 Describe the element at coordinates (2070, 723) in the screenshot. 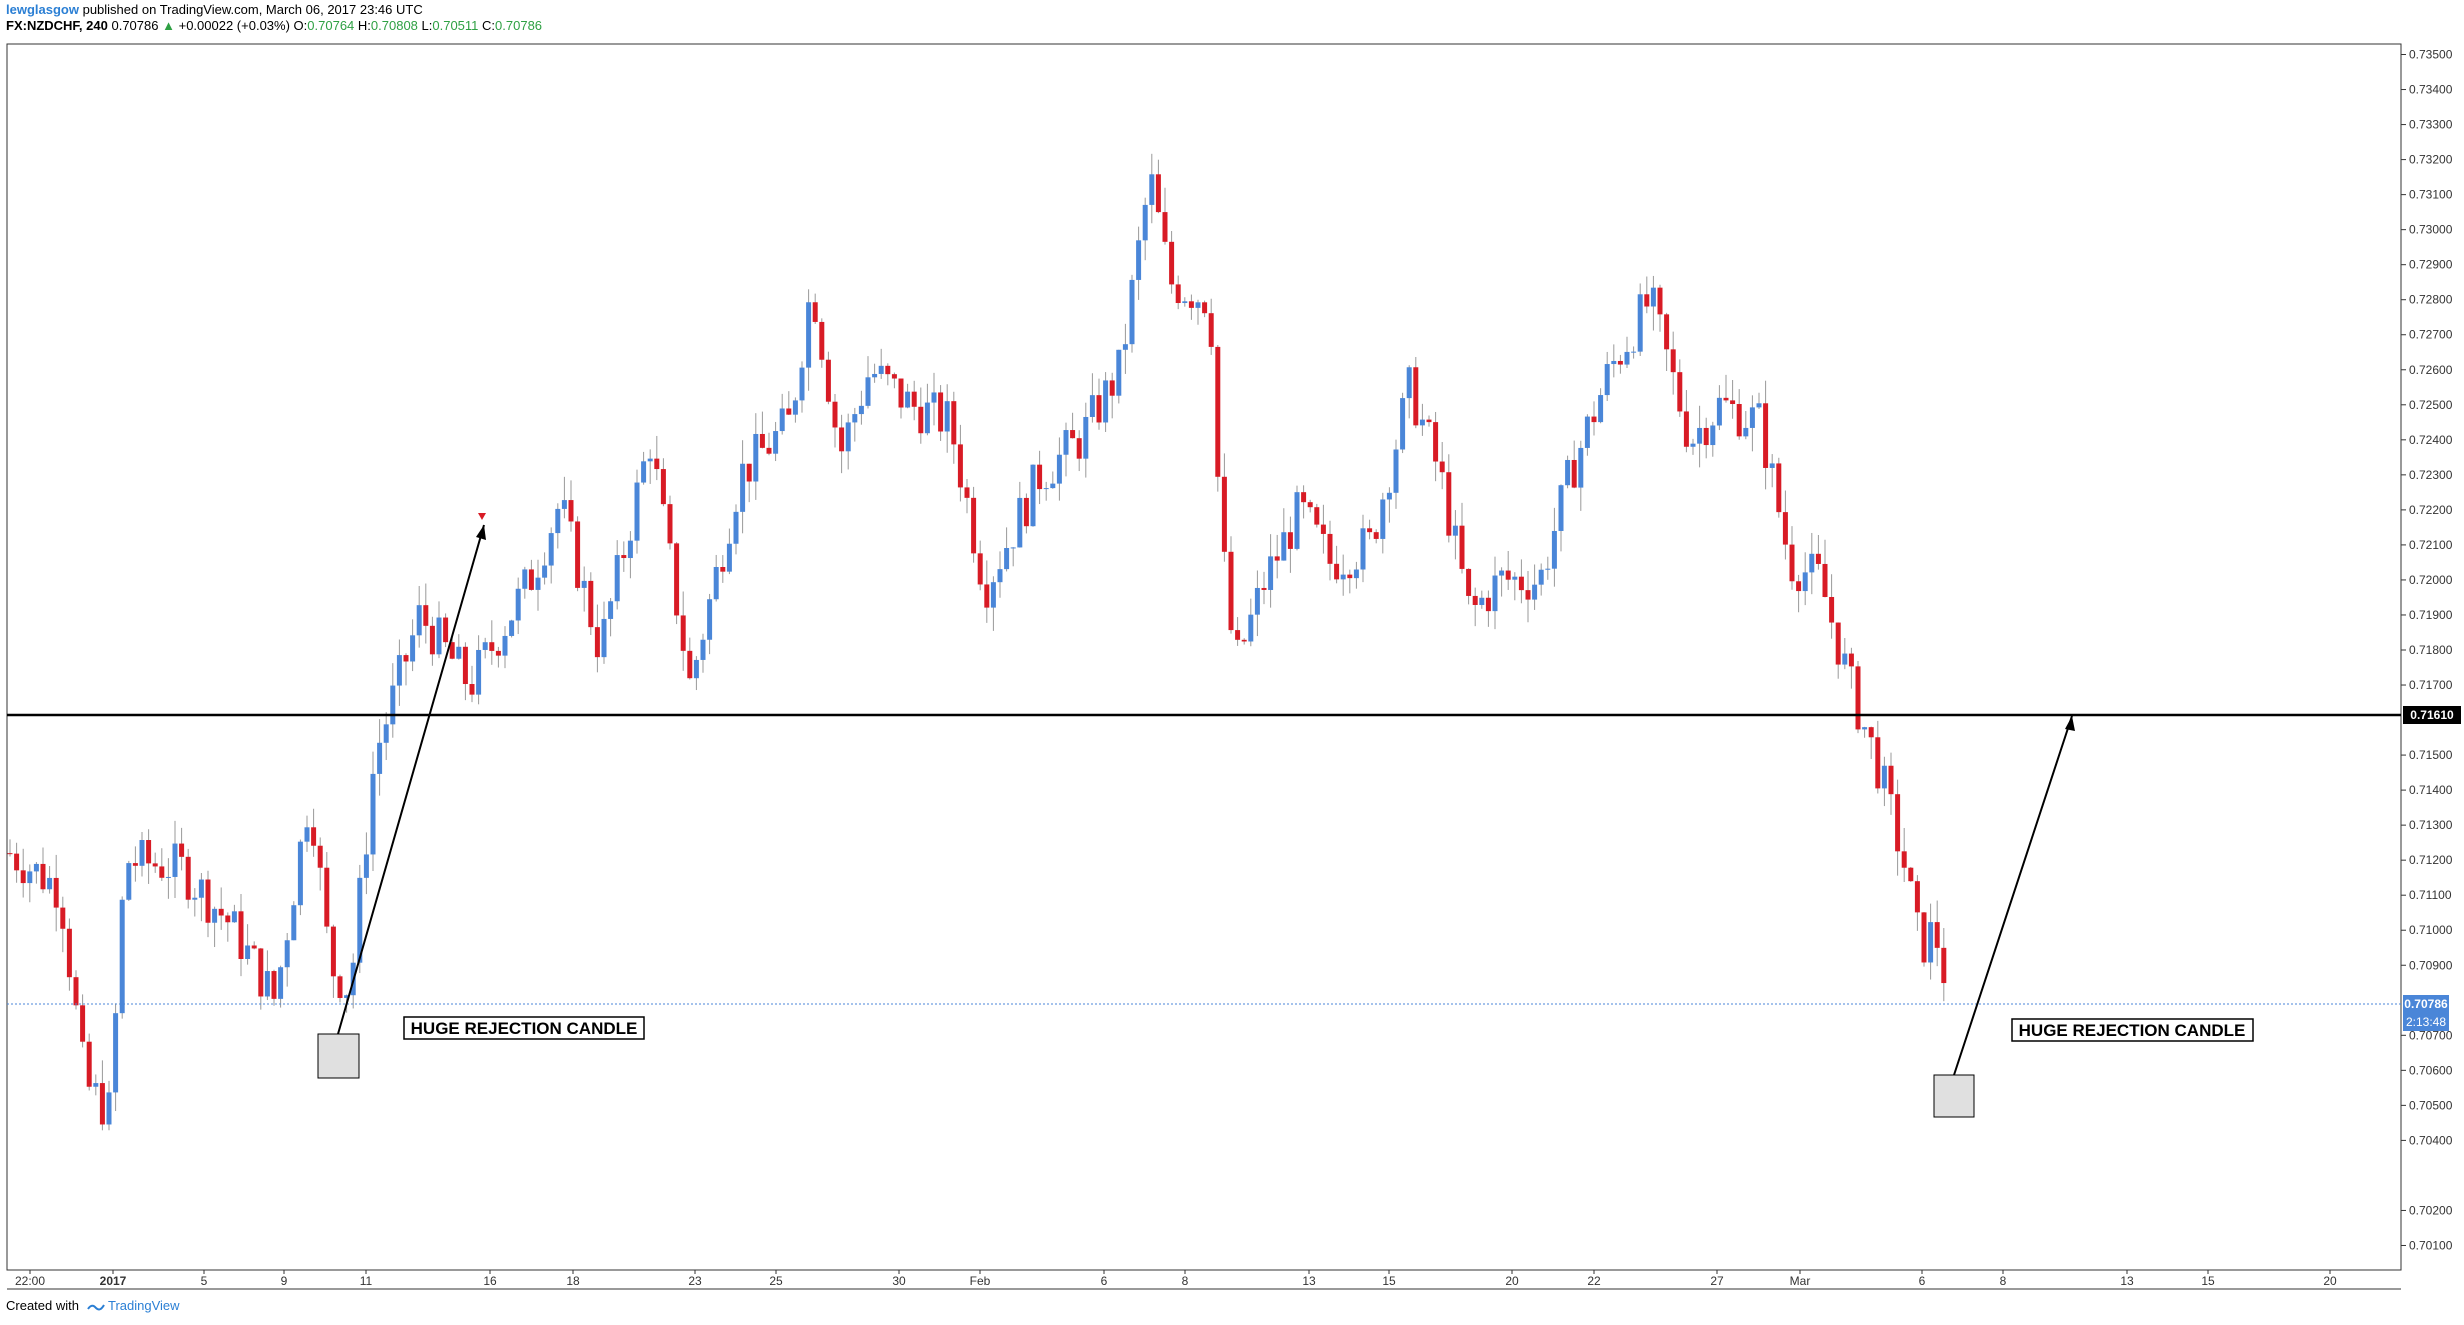

I see `arrowhead-right-icon` at that location.